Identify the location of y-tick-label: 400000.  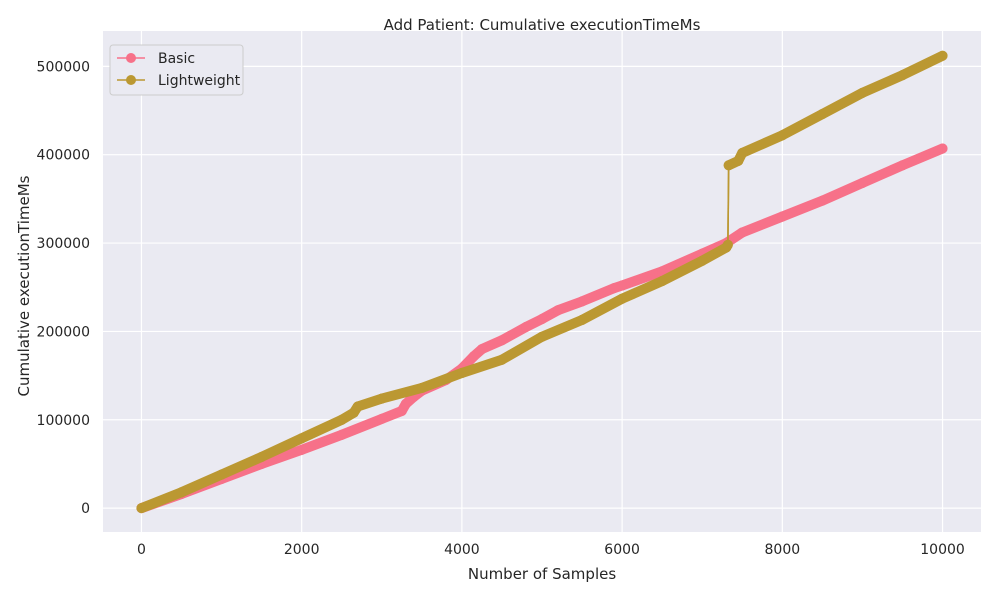
(63, 156).